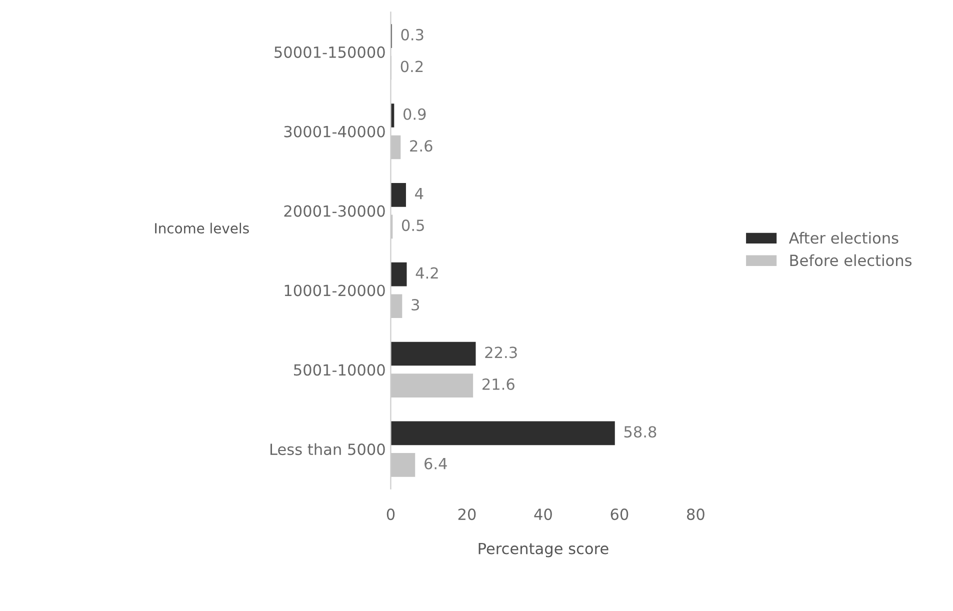  Describe the element at coordinates (327, 449) in the screenshot. I see `y-tick-label: Less than 5000` at that location.